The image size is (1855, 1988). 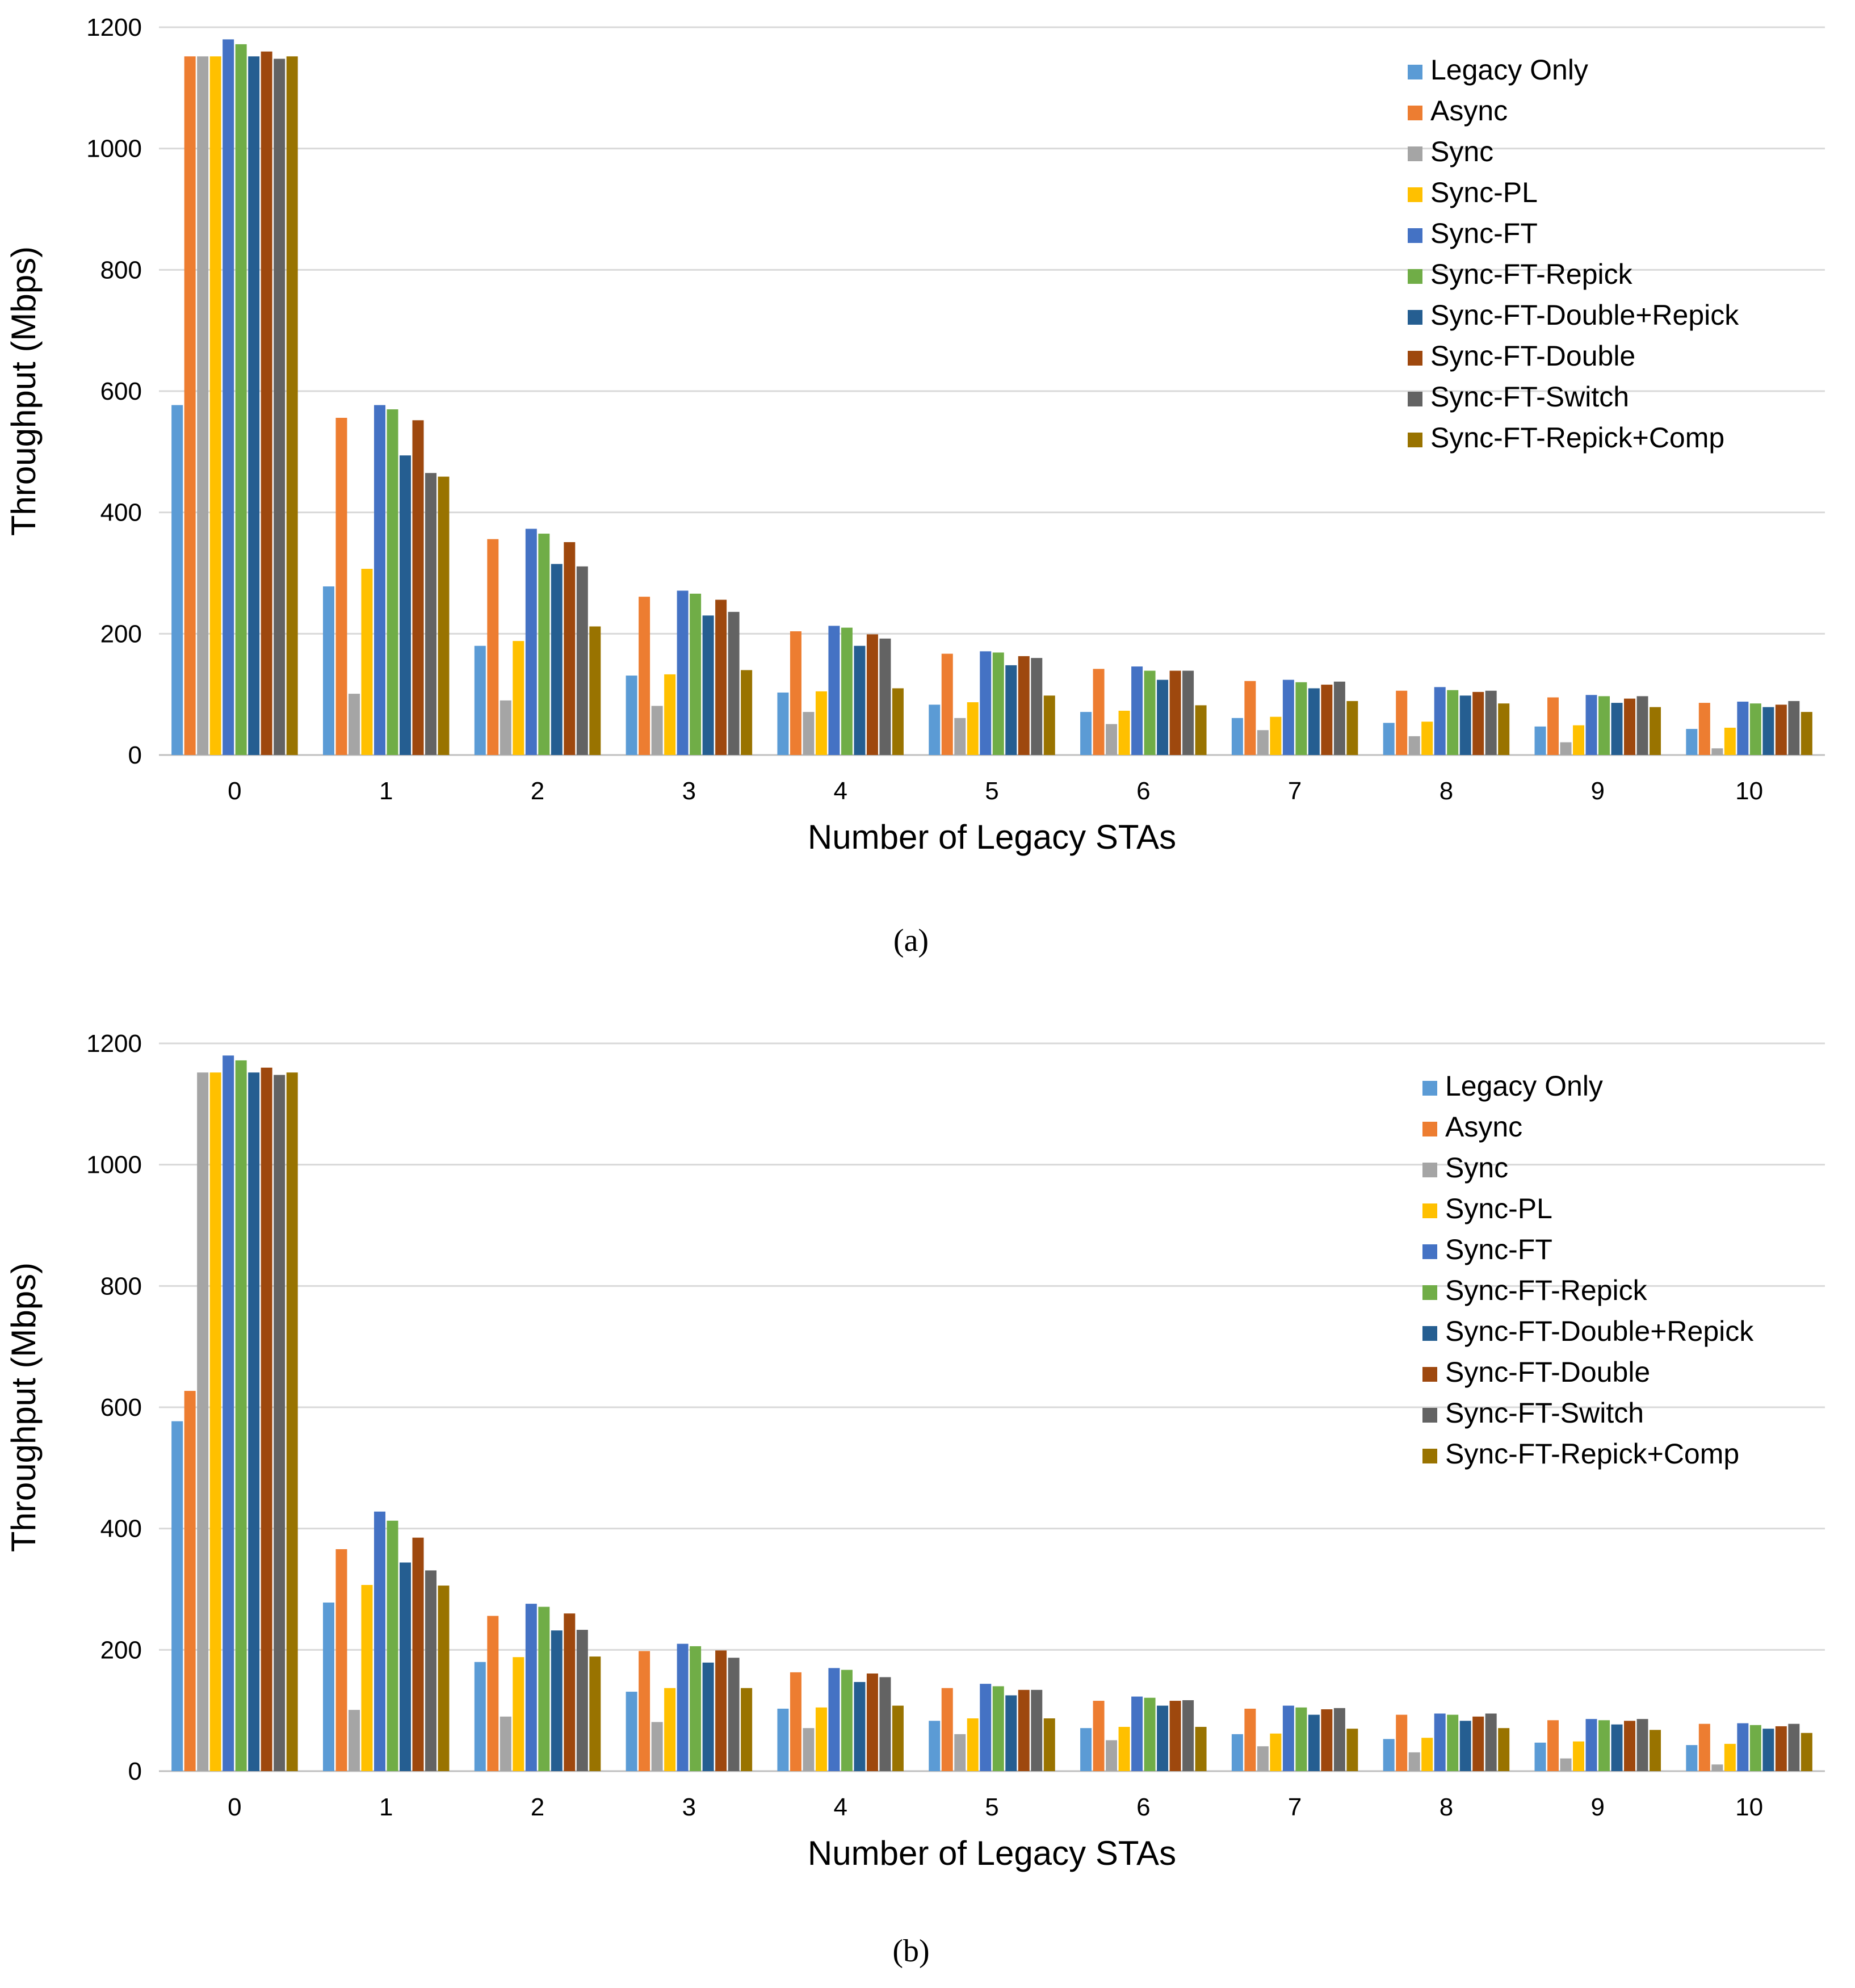 What do you see at coordinates (1532, 356) in the screenshot?
I see `legend-label: Sync-FT-Double` at bounding box center [1532, 356].